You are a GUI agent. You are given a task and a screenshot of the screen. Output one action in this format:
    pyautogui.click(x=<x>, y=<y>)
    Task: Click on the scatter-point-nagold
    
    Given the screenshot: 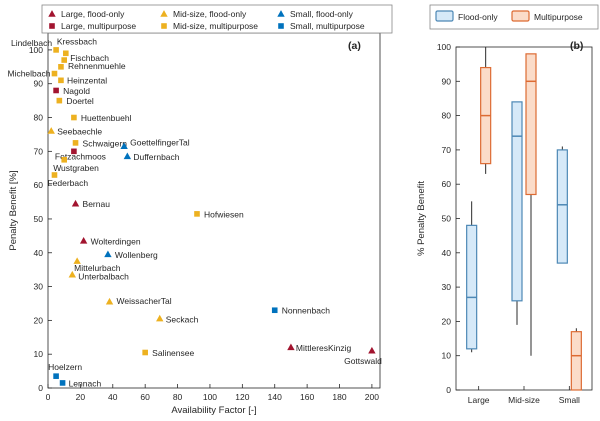 What is the action you would take?
    pyautogui.click(x=56, y=90)
    